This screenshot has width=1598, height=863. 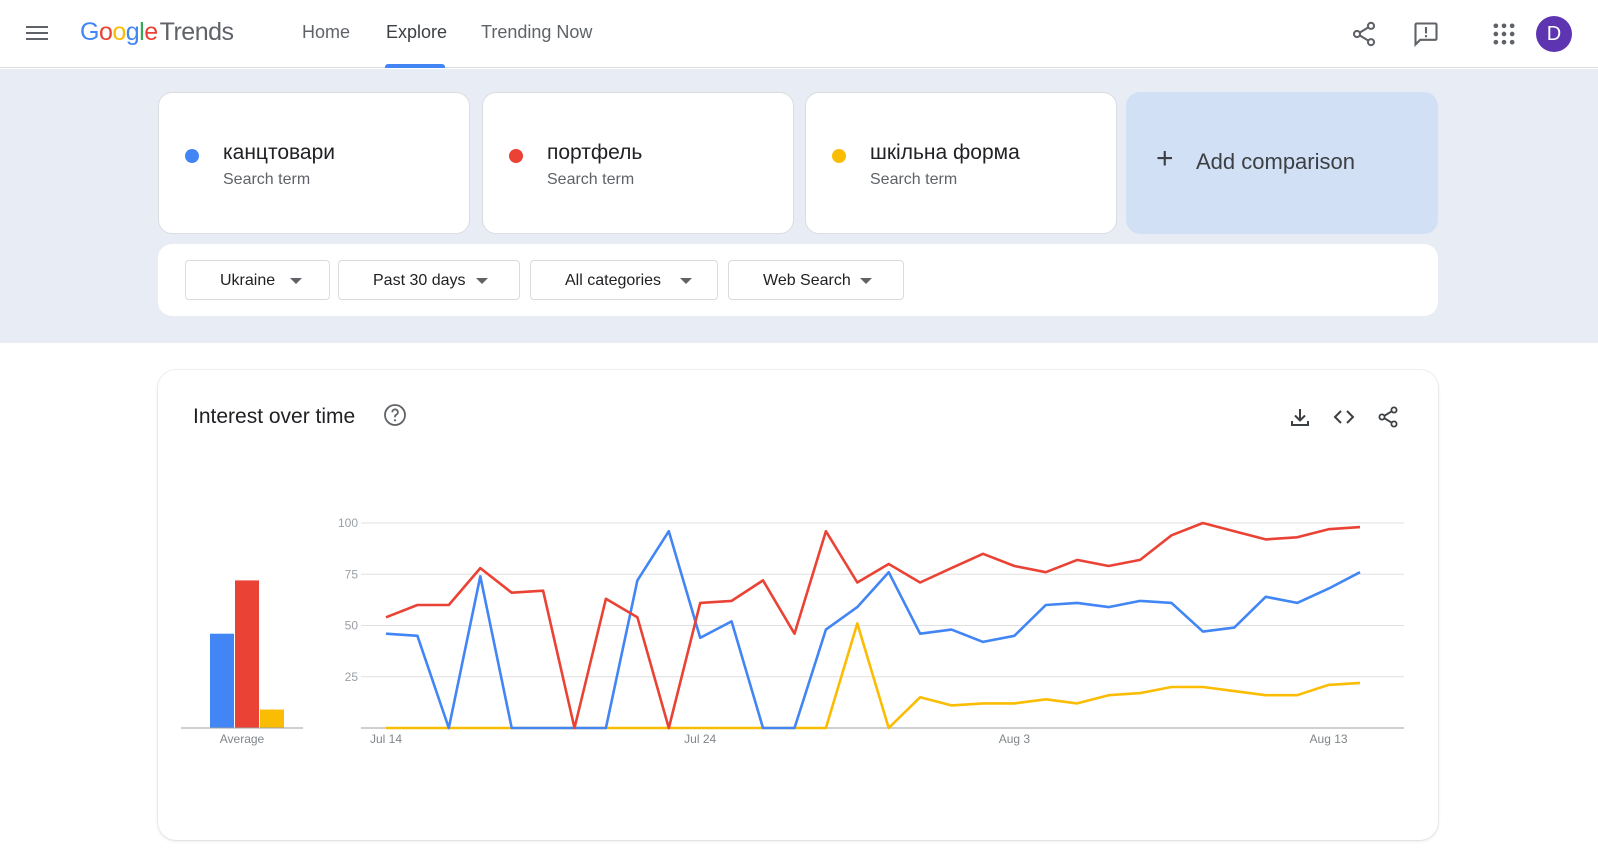 What do you see at coordinates (196, 32) in the screenshot?
I see `logo-trends-text: Trends` at bounding box center [196, 32].